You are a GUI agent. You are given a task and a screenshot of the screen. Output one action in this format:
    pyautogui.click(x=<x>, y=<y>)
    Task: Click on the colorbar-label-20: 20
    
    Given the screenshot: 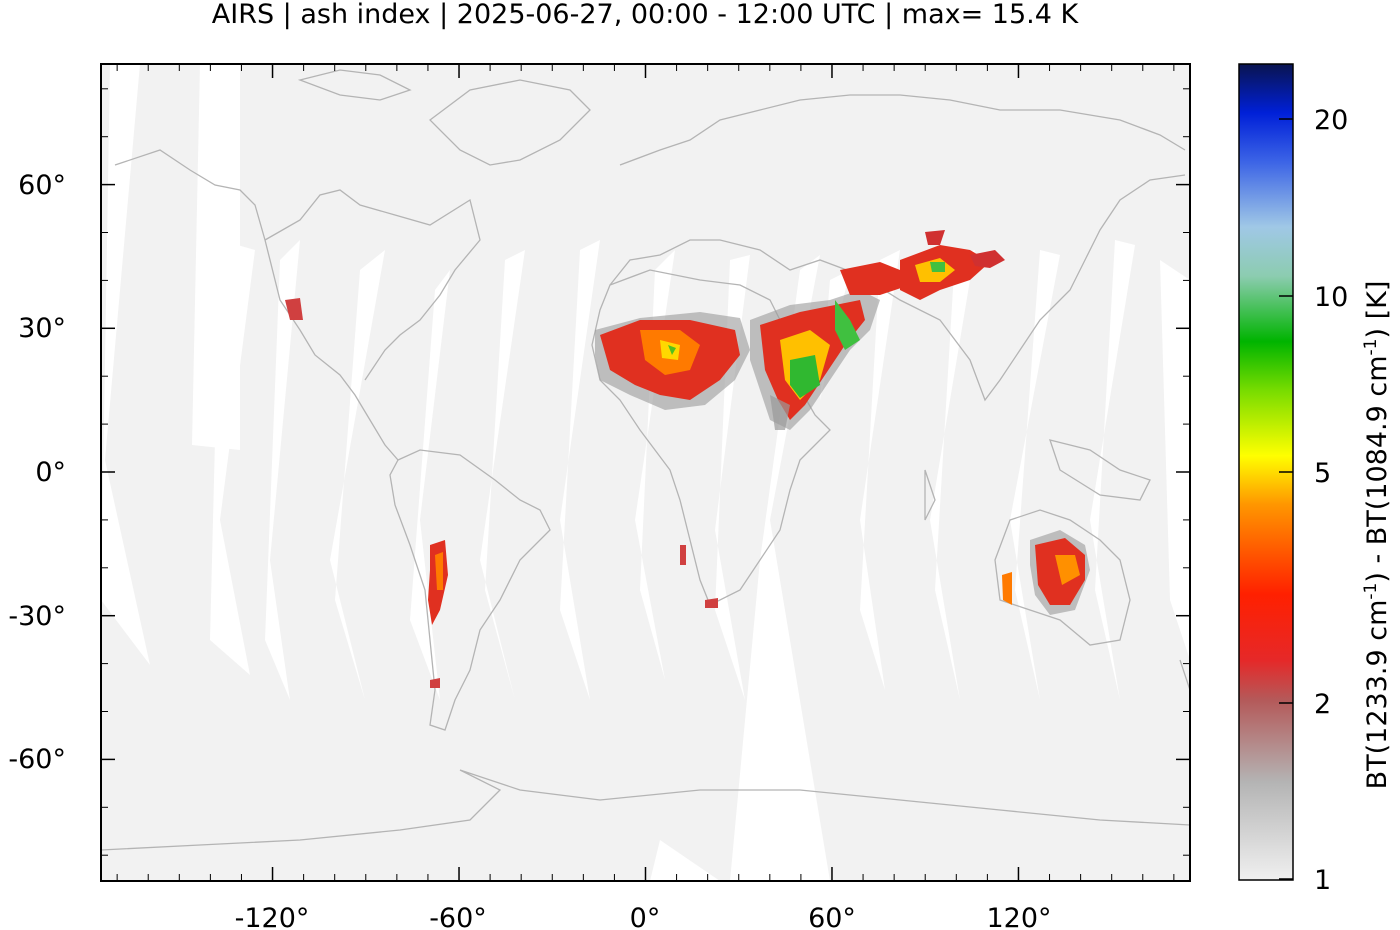 What is the action you would take?
    pyautogui.click(x=1331, y=120)
    